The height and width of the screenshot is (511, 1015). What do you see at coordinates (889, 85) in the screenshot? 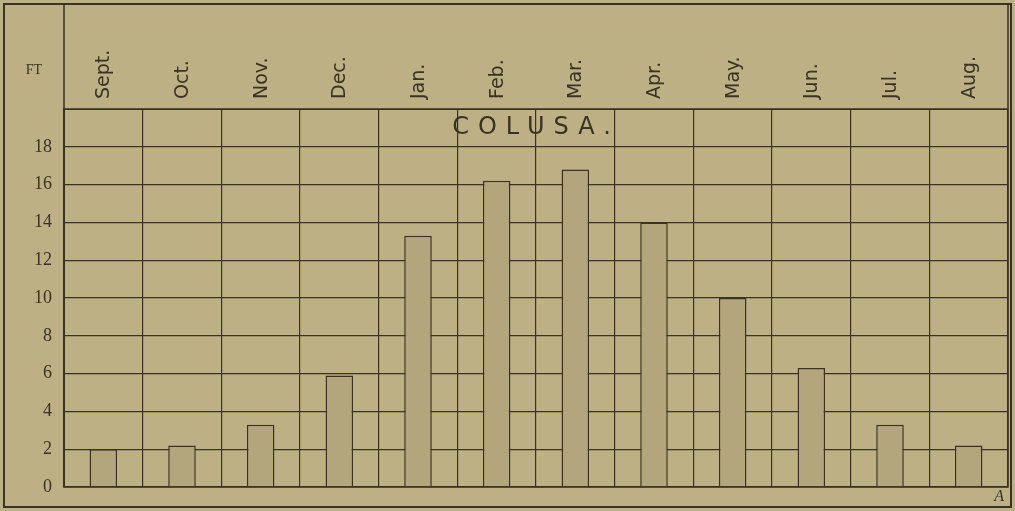
I see `x-tick-label: Jul.` at bounding box center [889, 85].